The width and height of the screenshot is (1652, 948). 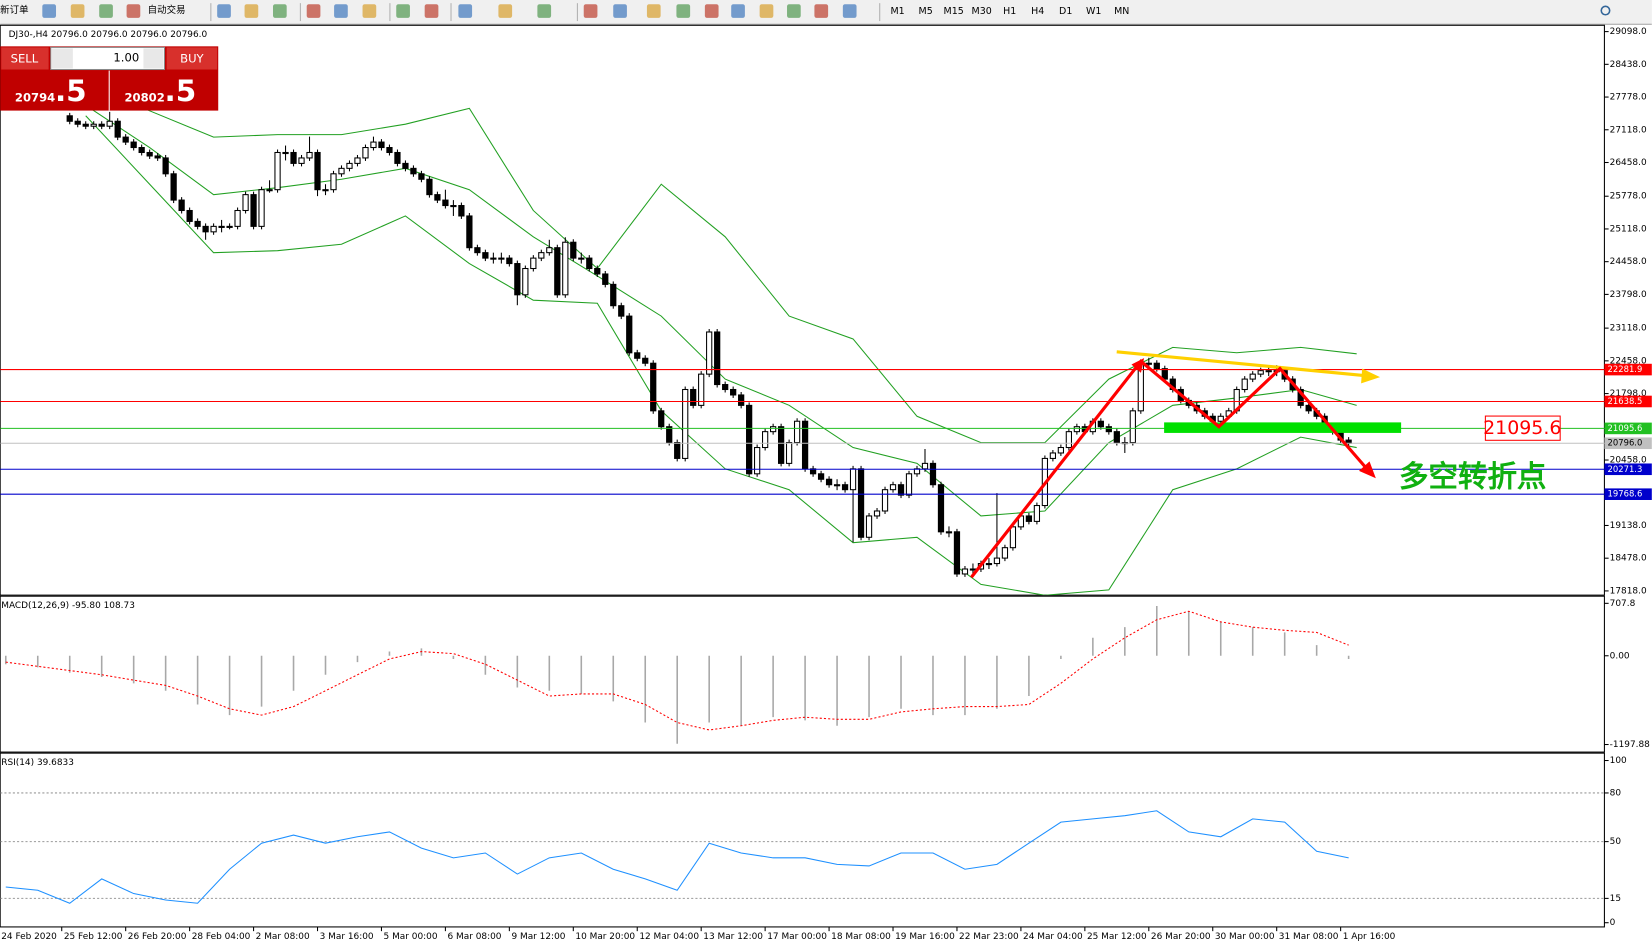 I want to click on timeframe-button: M30, so click(x=982, y=11).